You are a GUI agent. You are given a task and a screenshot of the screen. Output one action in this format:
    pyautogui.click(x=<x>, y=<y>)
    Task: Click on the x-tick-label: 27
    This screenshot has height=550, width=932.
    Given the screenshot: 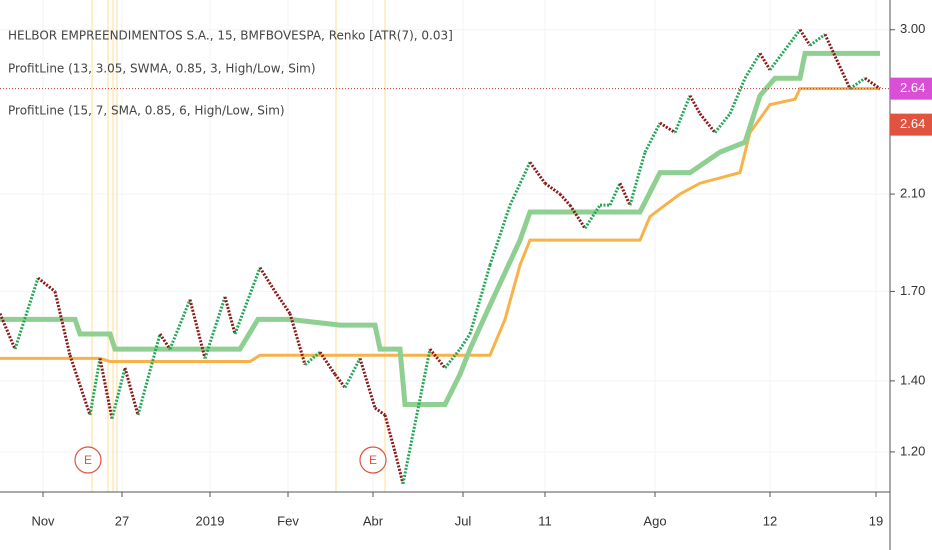 What is the action you would take?
    pyautogui.click(x=122, y=520)
    